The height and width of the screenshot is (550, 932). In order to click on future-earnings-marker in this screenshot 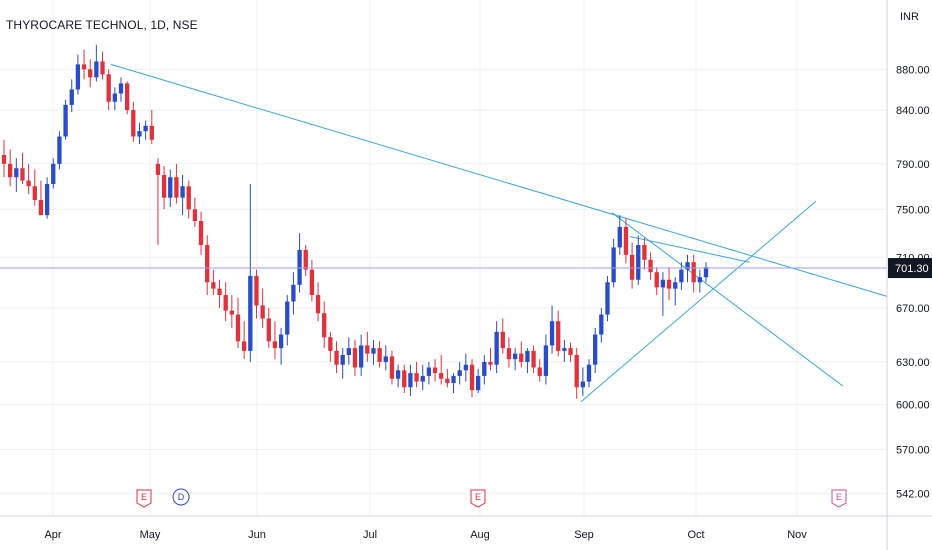, I will do `click(839, 498)`.